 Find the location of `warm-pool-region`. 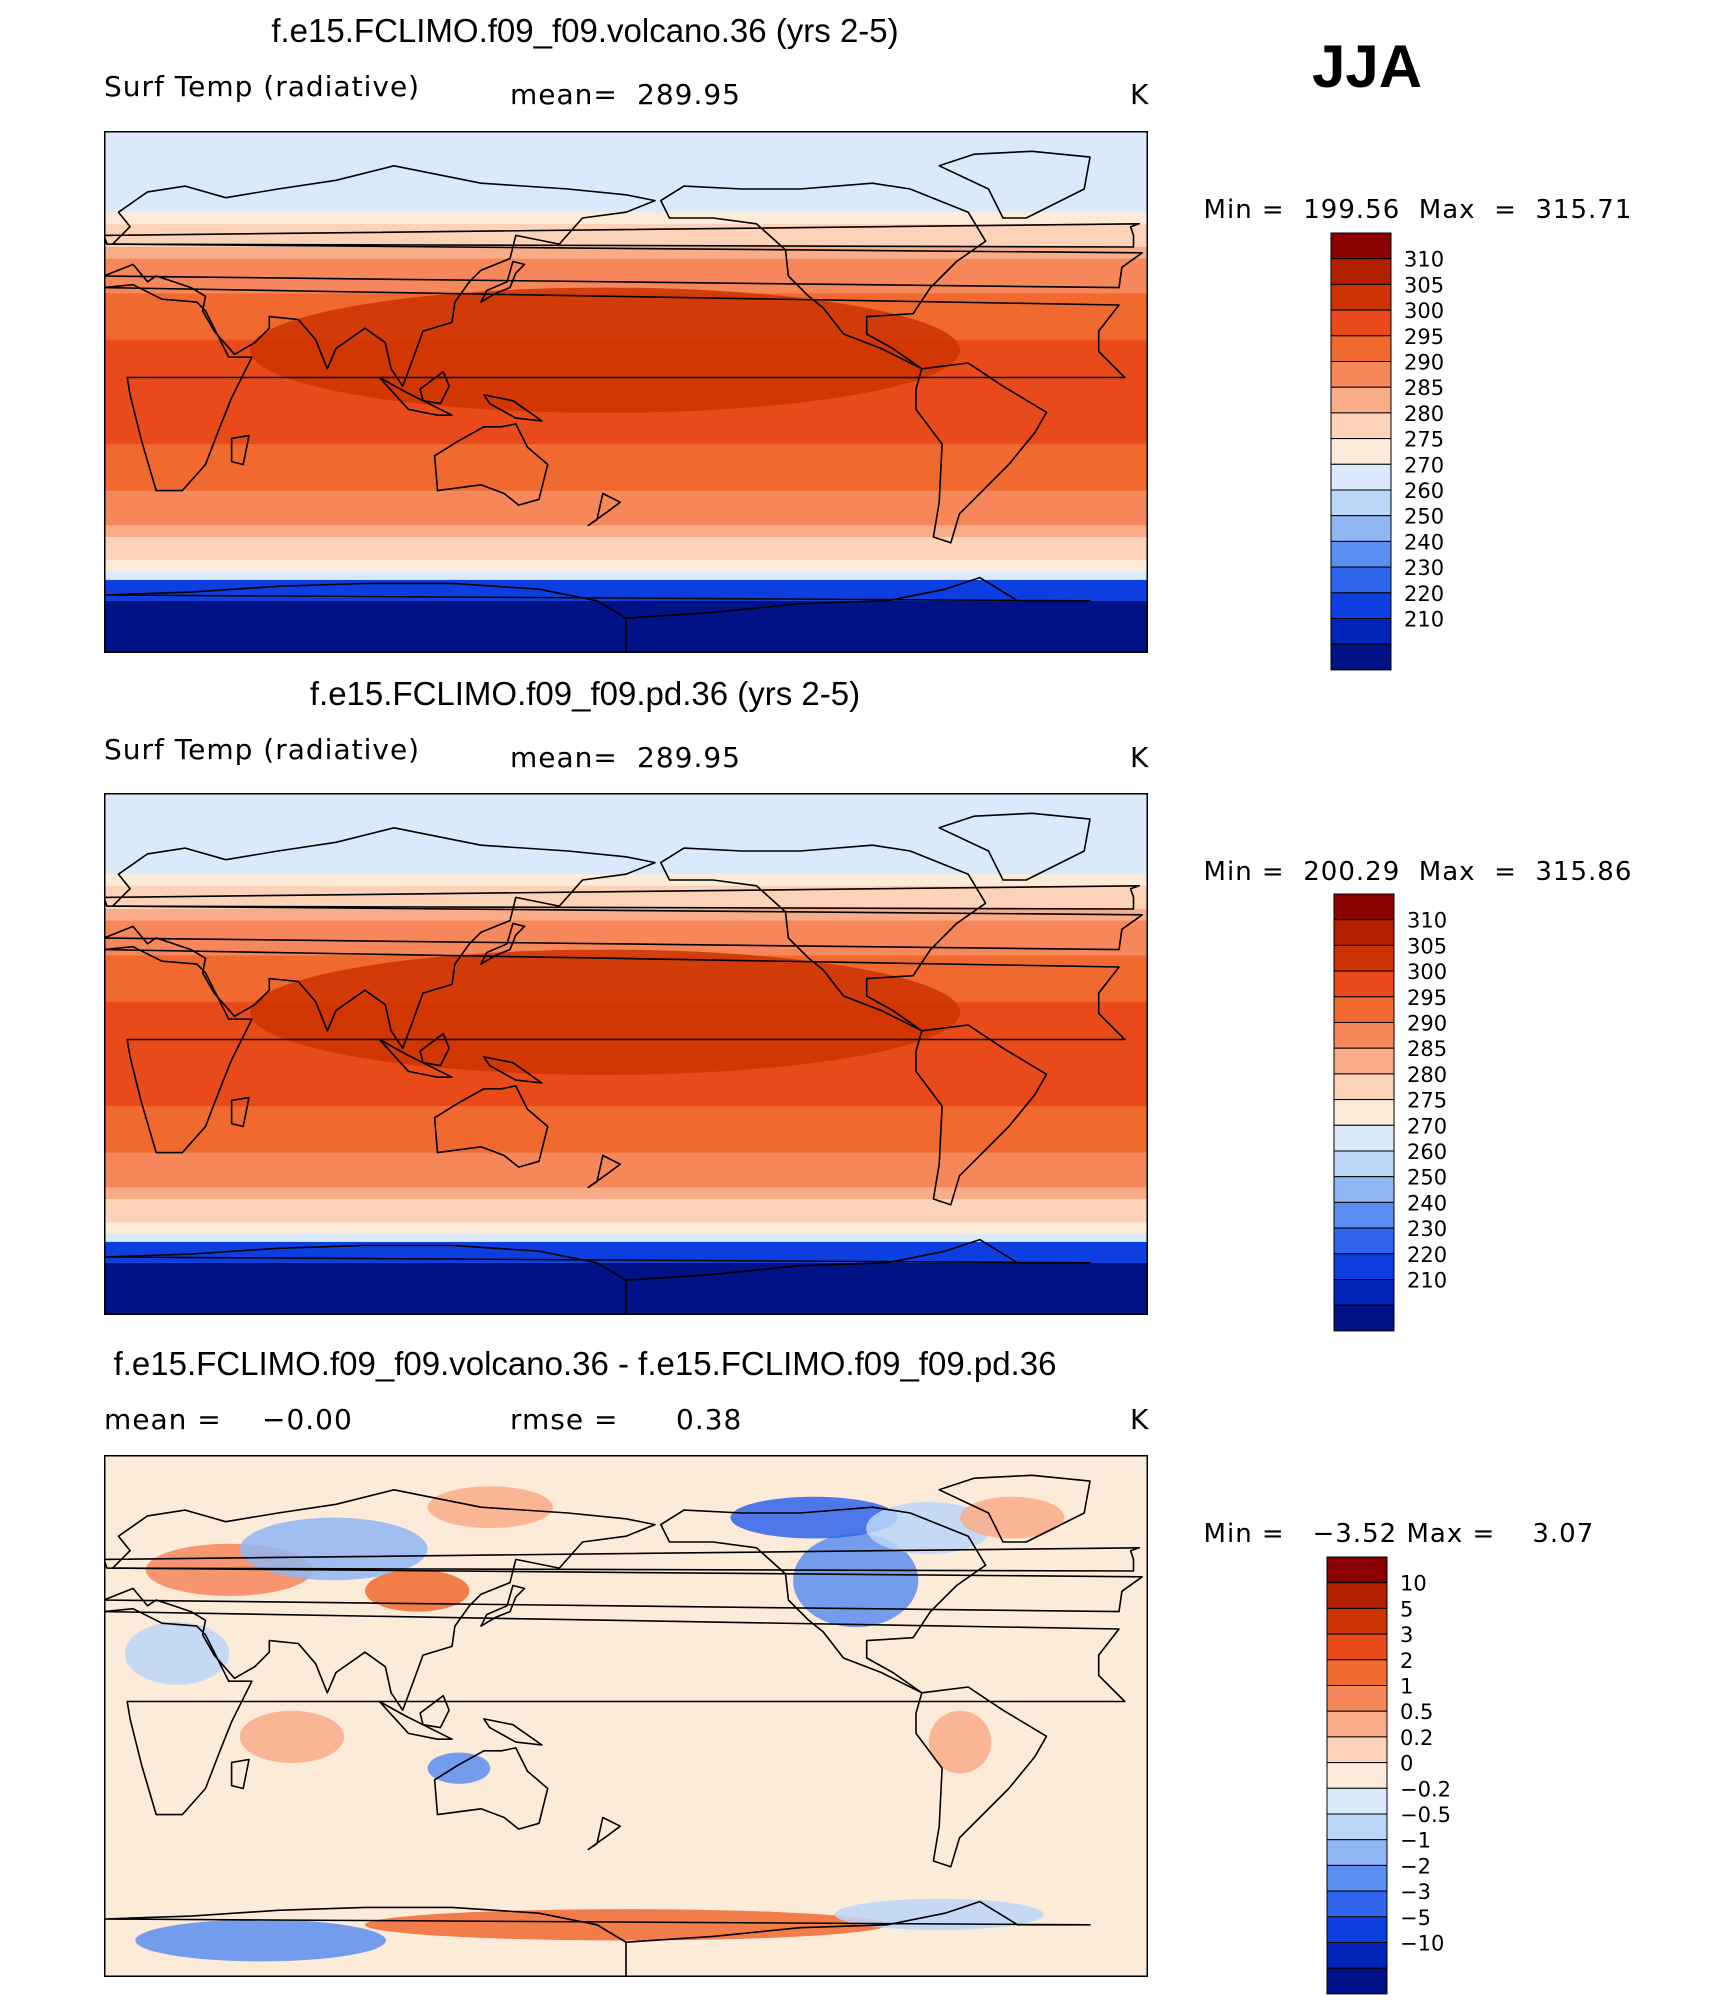

warm-pool-region is located at coordinates (605, 350).